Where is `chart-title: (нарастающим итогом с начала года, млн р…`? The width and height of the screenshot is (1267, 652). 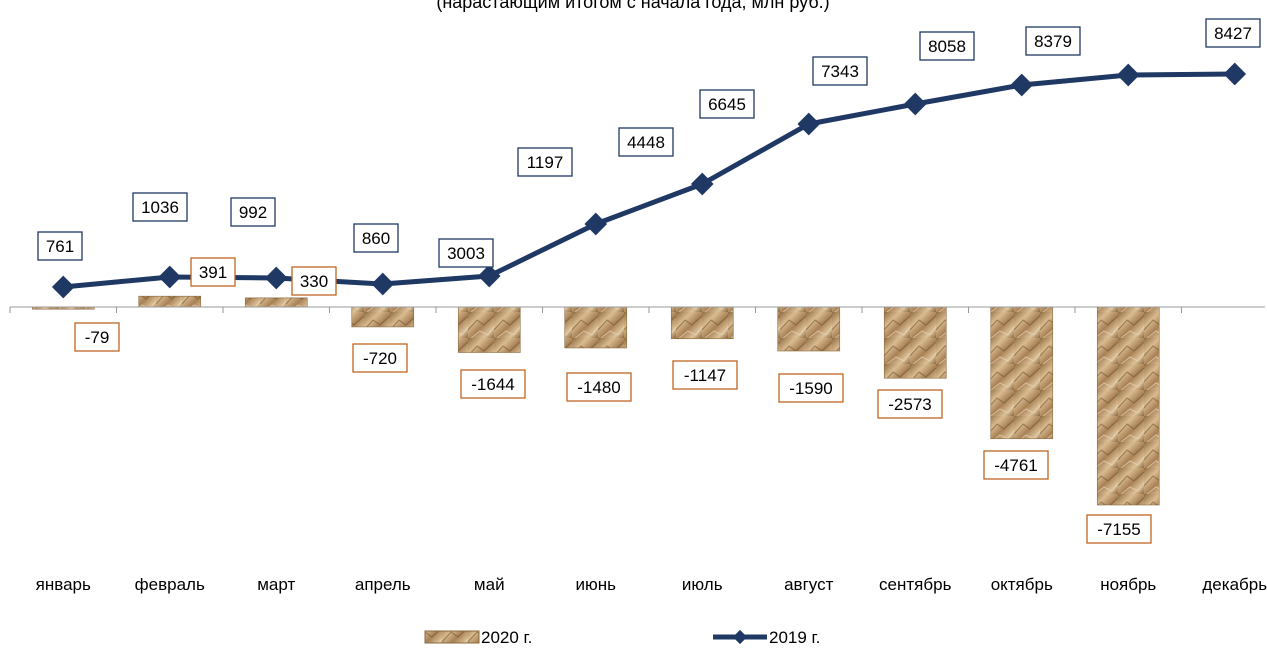 chart-title: (нарастающим итогом с начала года, млн р… is located at coordinates (632, 6).